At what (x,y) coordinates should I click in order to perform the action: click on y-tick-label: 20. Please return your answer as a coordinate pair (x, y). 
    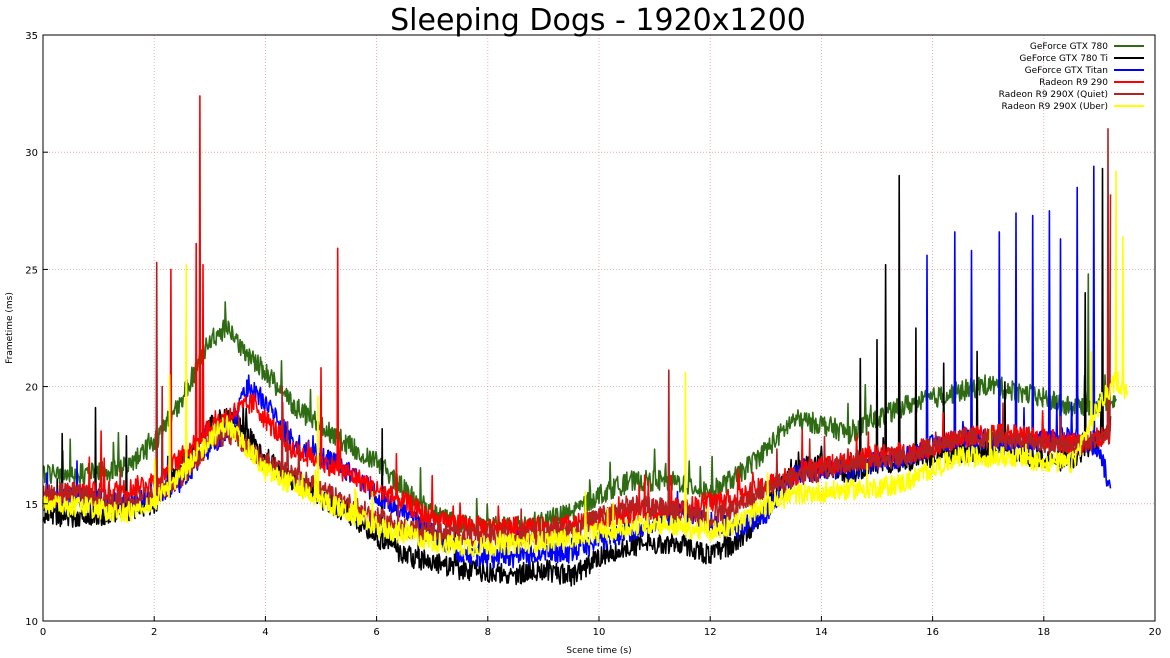
    Looking at the image, I should click on (31, 388).